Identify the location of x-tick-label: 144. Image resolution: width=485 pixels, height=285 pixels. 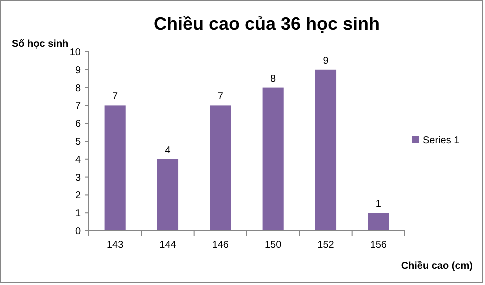
(168, 245).